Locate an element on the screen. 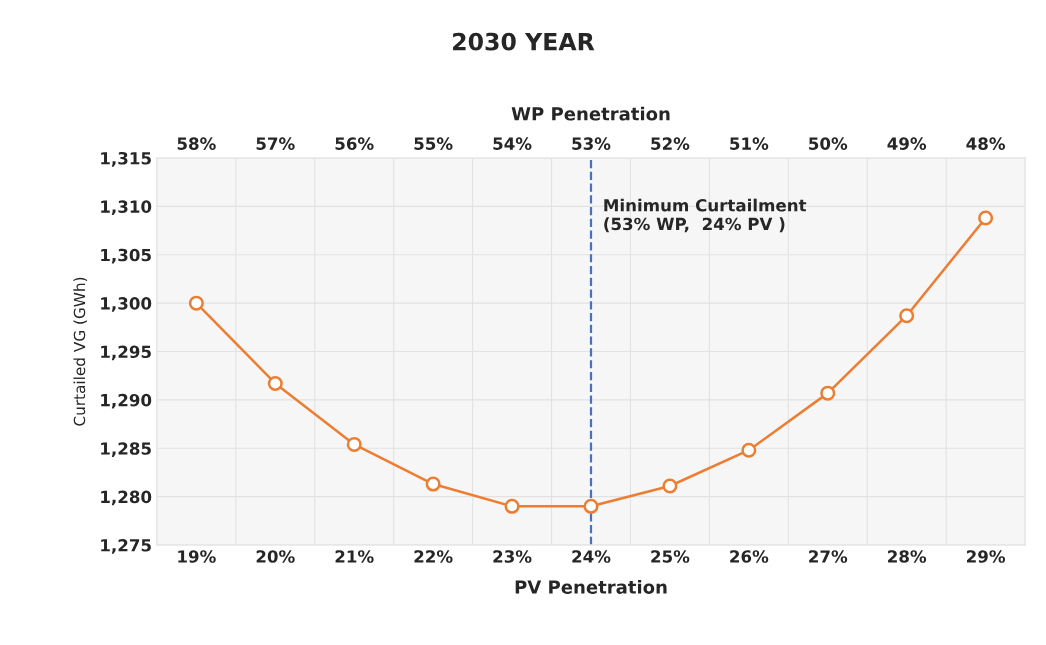 This screenshot has width=1046, height=645. x-tick-label: 21% is located at coordinates (354, 556).